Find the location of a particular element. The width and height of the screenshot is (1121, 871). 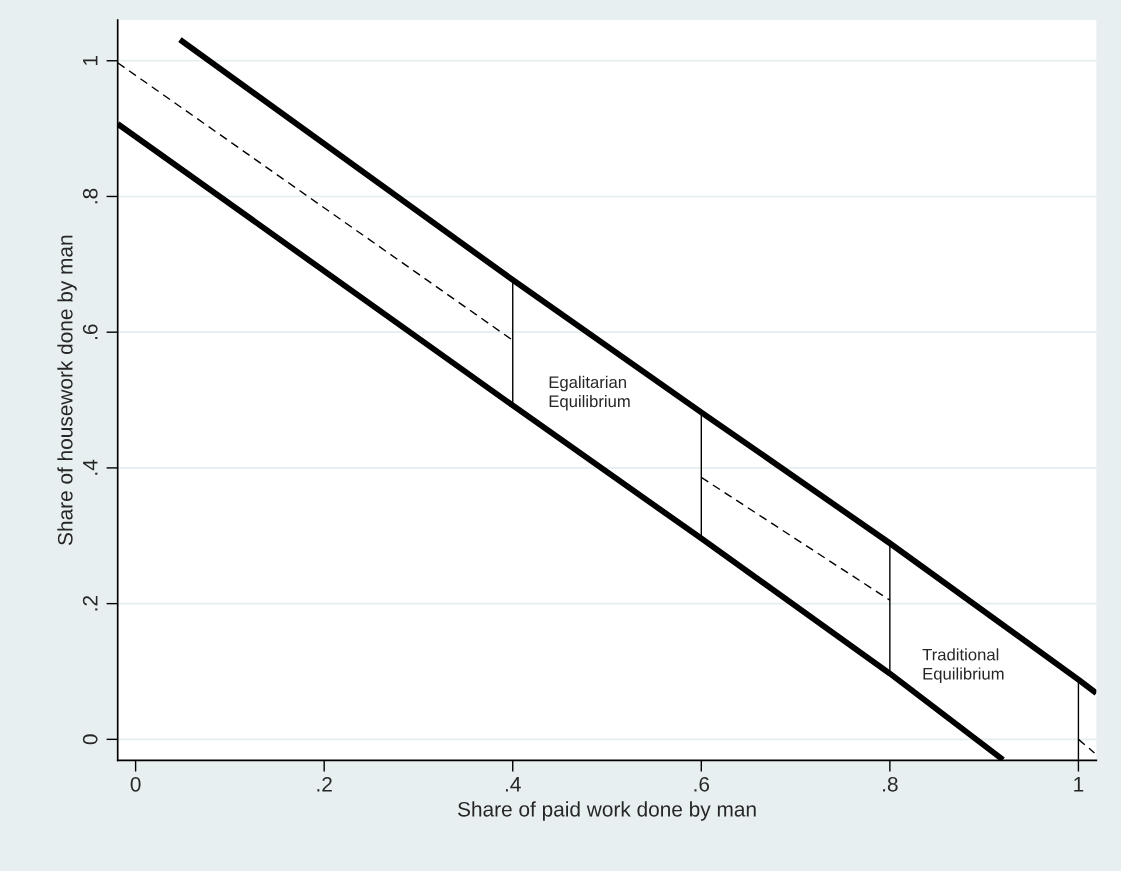

x-tick-label: 0 is located at coordinates (135, 784).